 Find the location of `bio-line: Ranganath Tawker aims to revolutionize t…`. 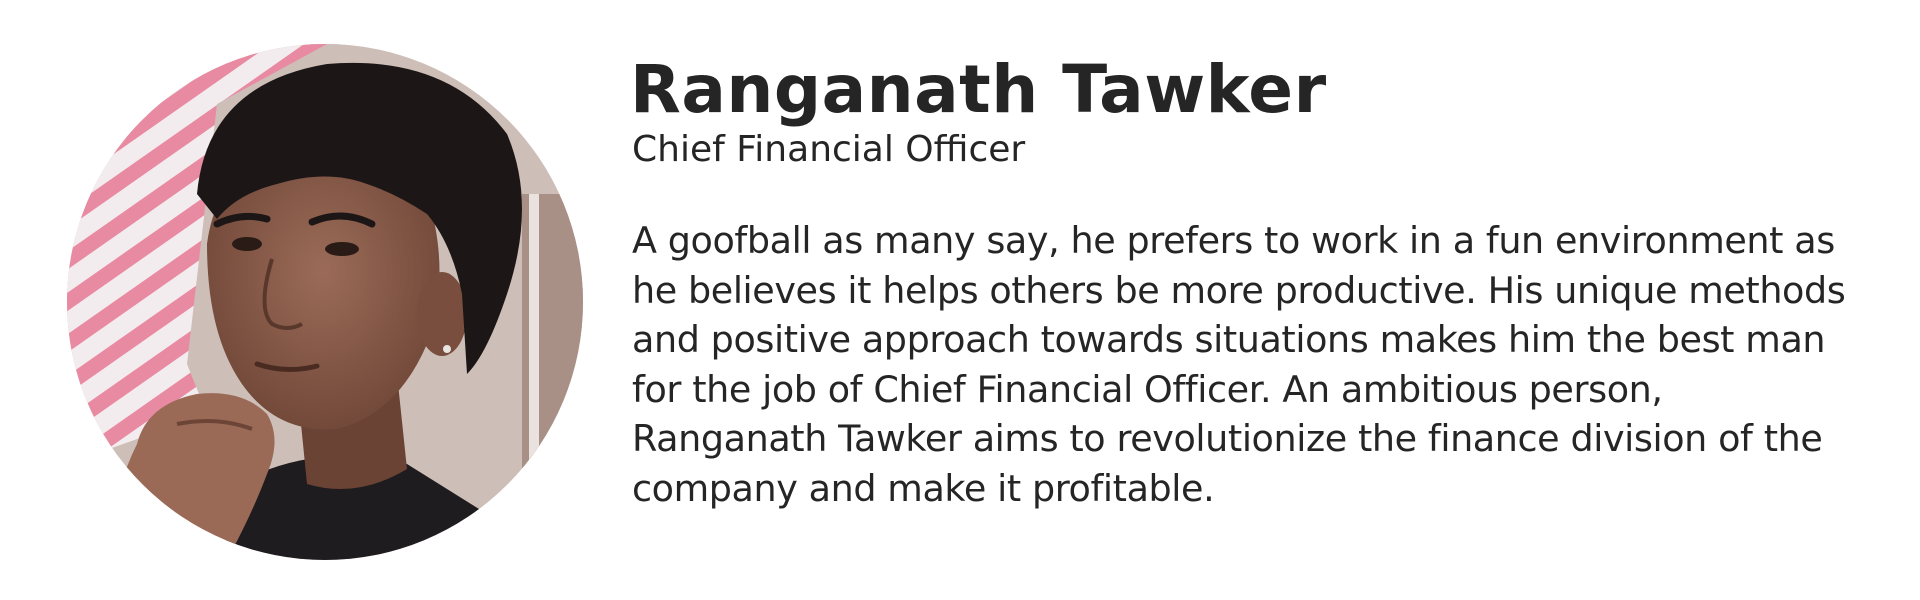

bio-line: Ranganath Tawker aims to revolutionize t… is located at coordinates (1227, 438).